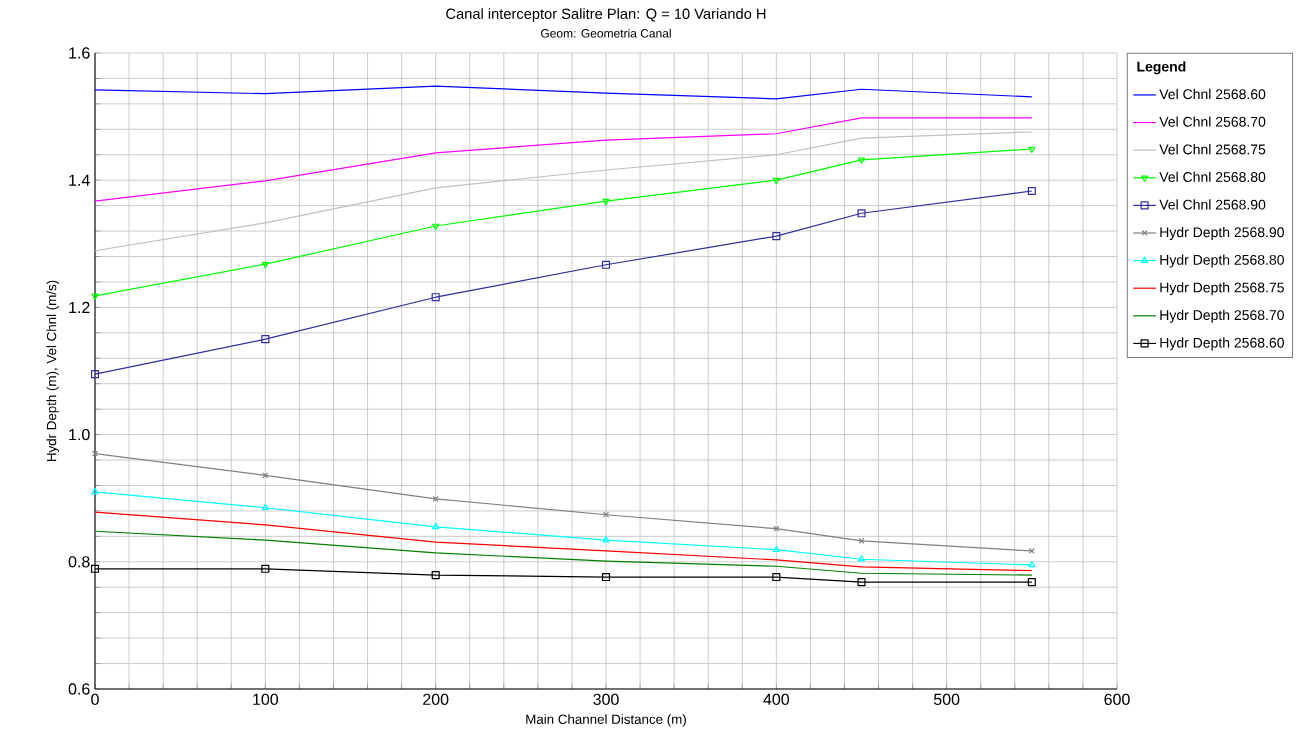 This screenshot has height=748, width=1314. Describe the element at coordinates (606, 33) in the screenshot. I see `chart-subtitle: Geom: Geometria Canal` at that location.